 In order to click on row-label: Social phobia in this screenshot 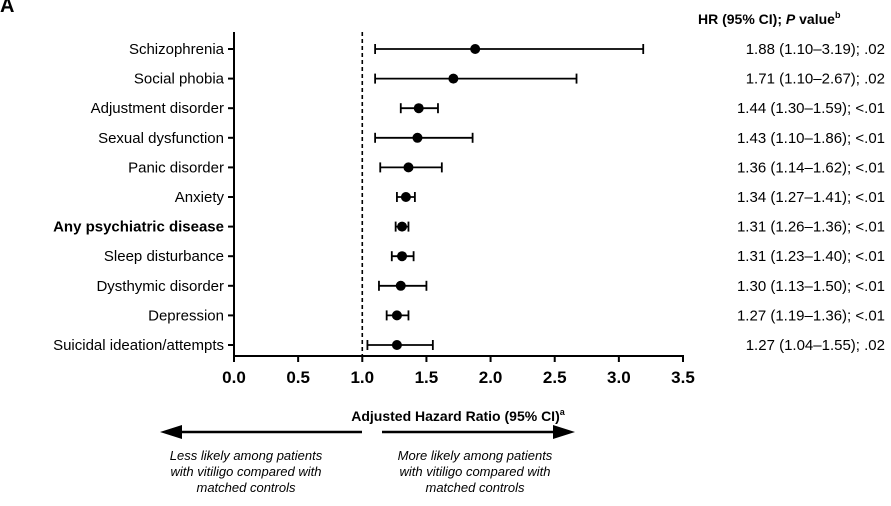, I will do `click(179, 79)`.